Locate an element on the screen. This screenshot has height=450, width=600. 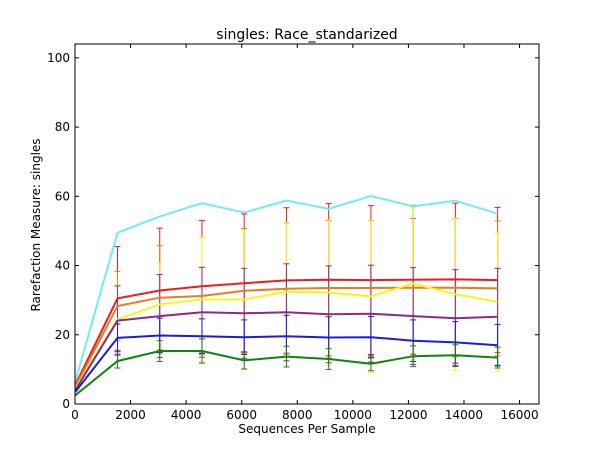
y-tick-label: 60 is located at coordinates (62, 196).